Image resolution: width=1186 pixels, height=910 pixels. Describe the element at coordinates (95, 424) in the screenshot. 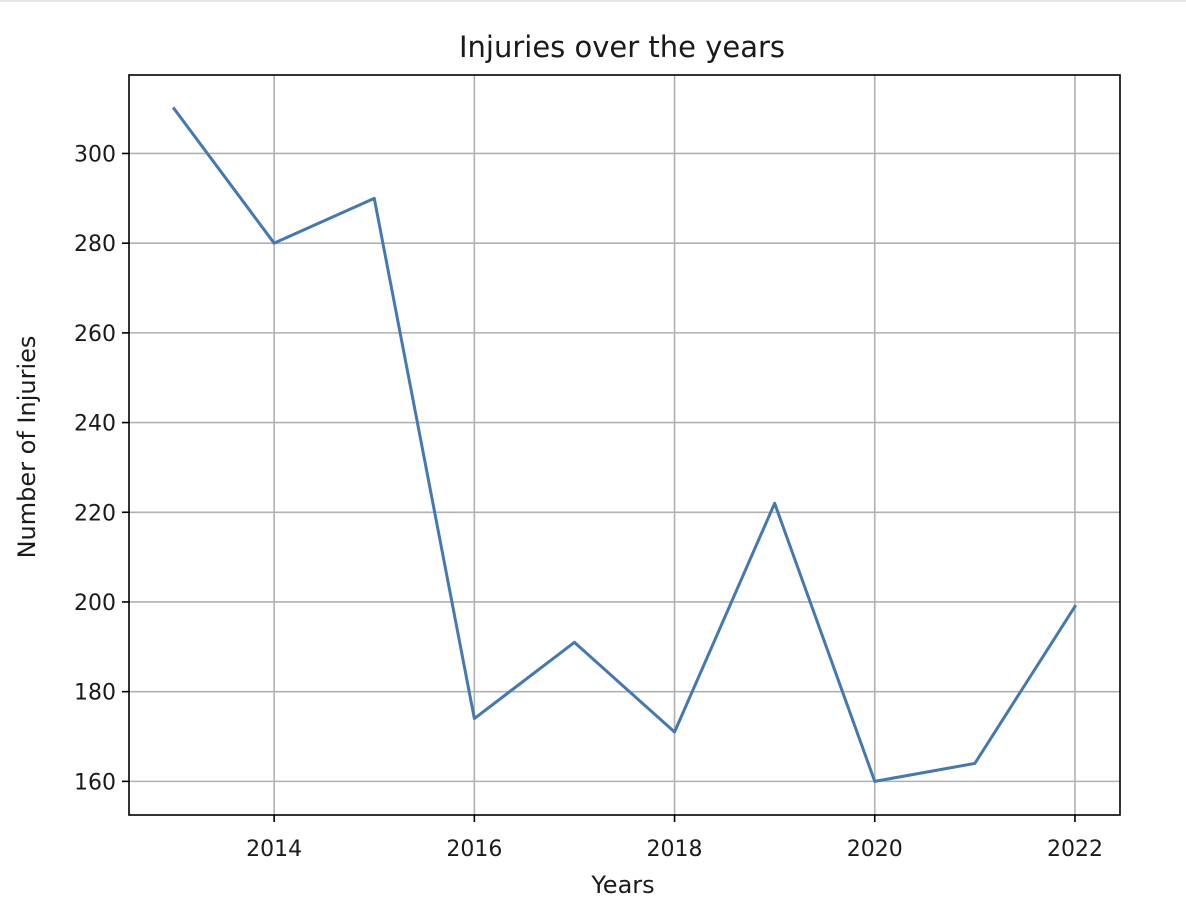

I see `y-tick-label-240: 240` at that location.